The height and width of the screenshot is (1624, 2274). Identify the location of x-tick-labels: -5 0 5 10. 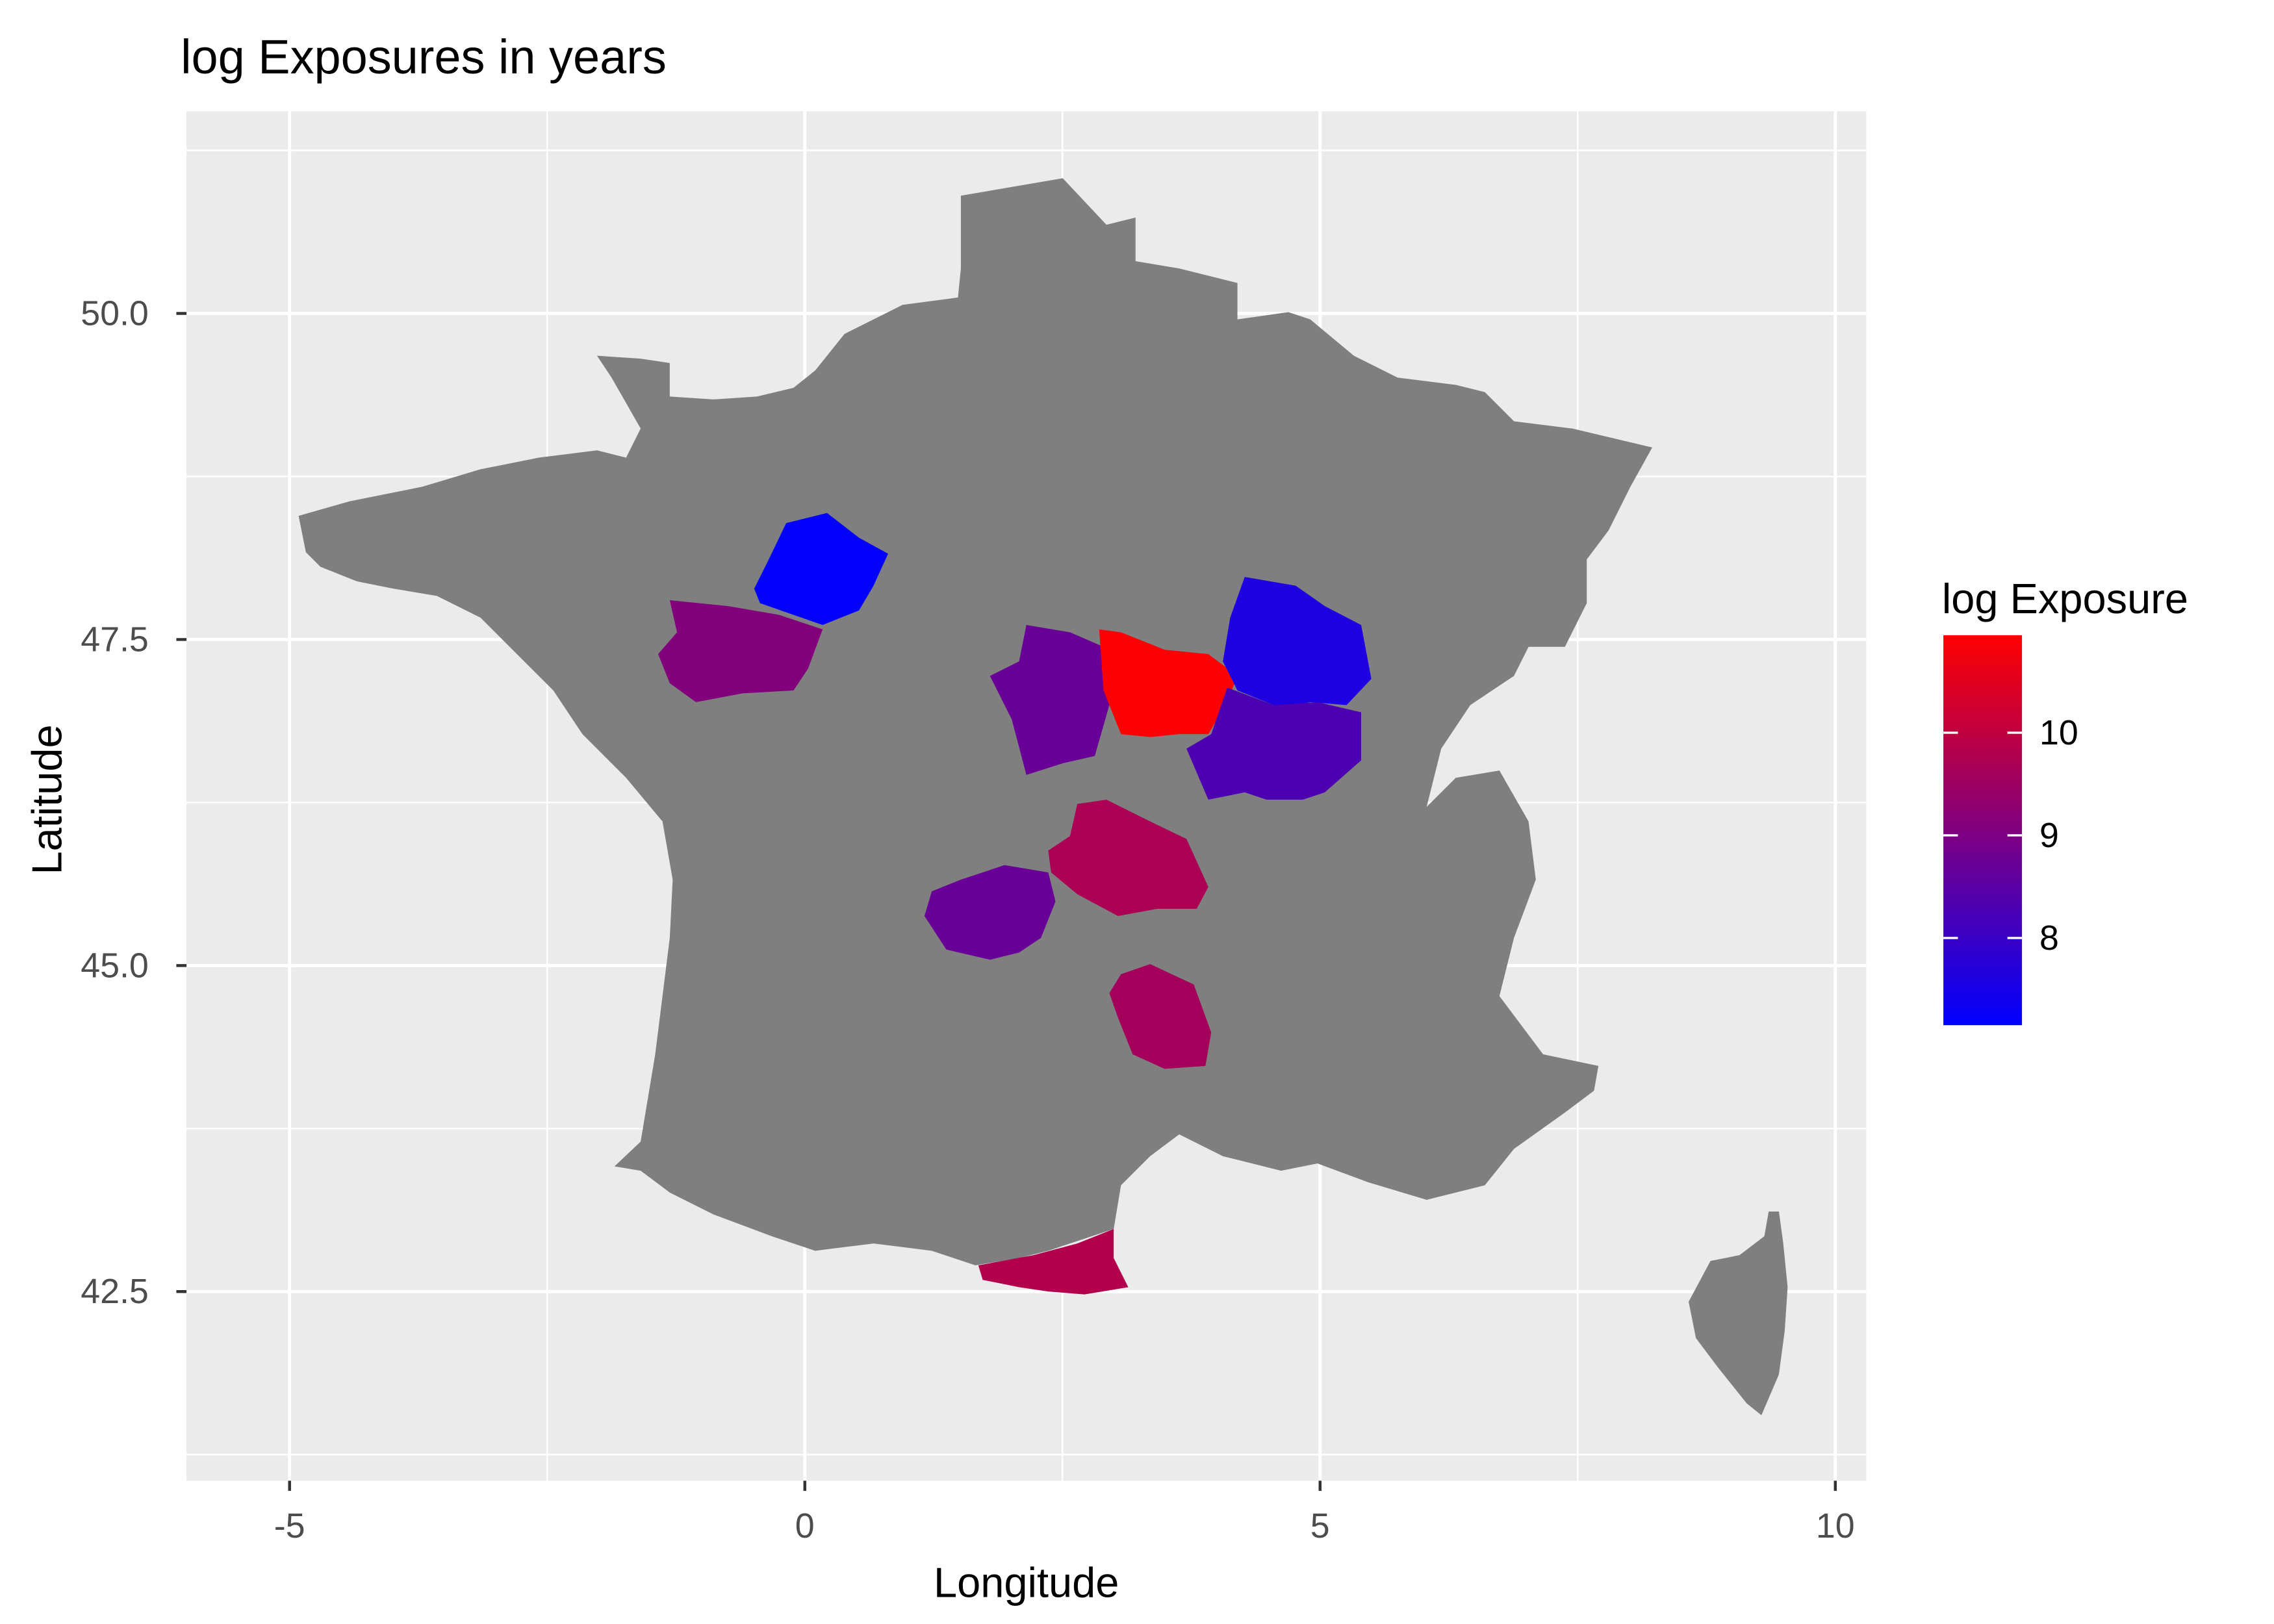
(1064, 1525).